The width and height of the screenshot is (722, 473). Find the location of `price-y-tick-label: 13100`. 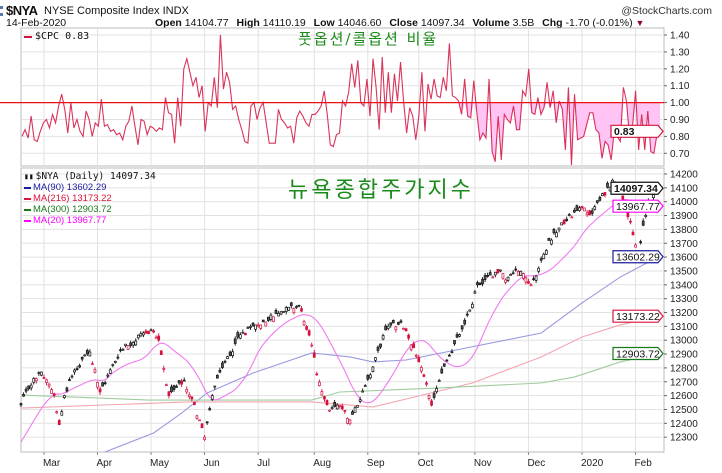

price-y-tick-label: 13100 is located at coordinates (684, 327).